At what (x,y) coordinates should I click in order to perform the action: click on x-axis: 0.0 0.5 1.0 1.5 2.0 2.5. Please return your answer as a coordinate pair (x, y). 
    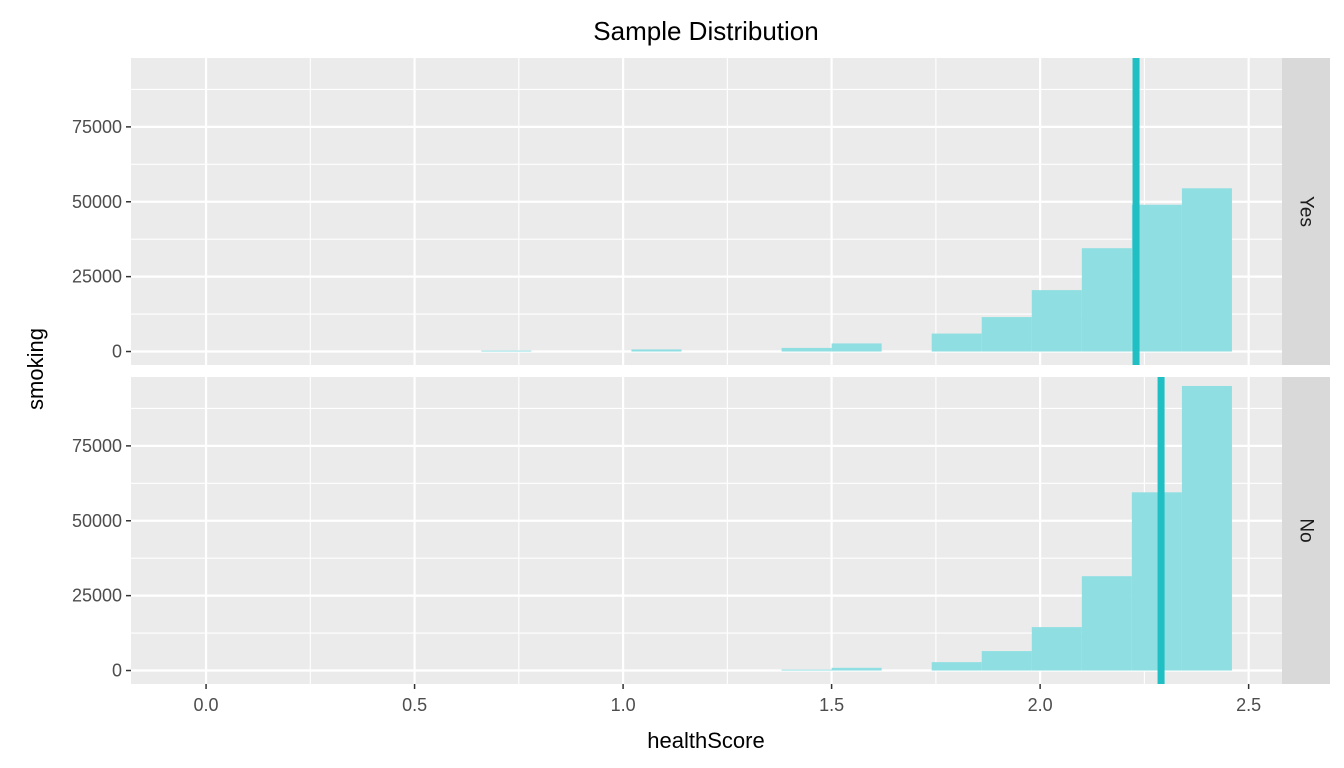
    Looking at the image, I should click on (727, 699).